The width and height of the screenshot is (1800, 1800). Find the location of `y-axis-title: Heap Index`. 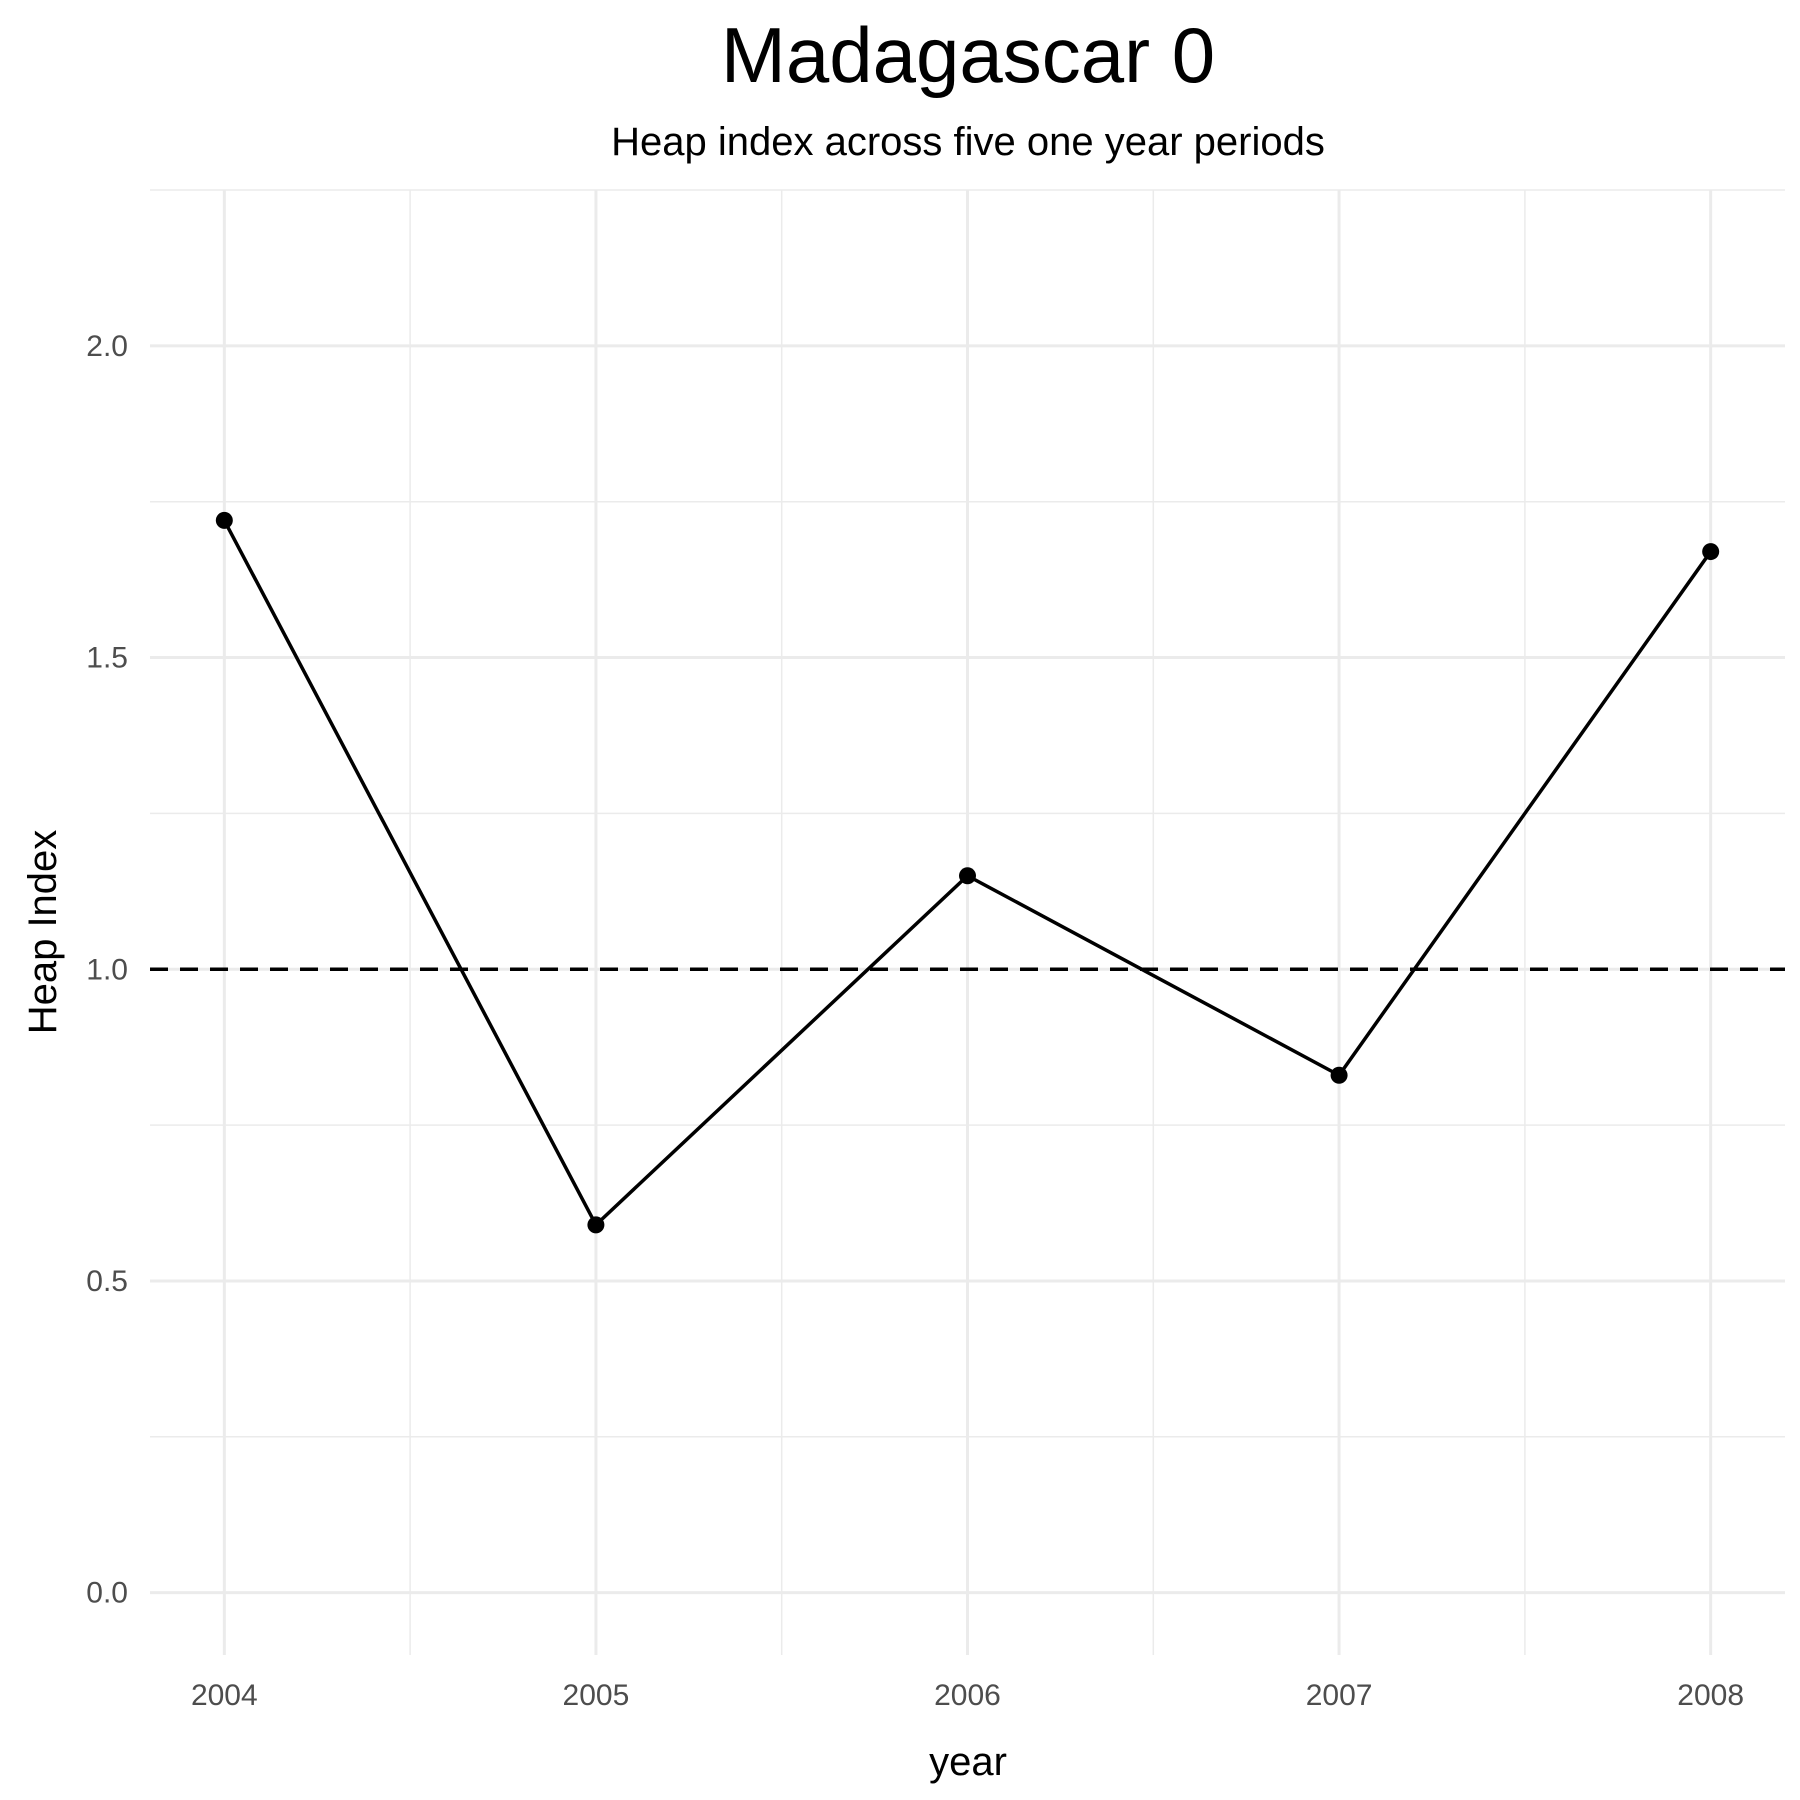

y-axis-title: Heap Index is located at coordinates (43, 932).